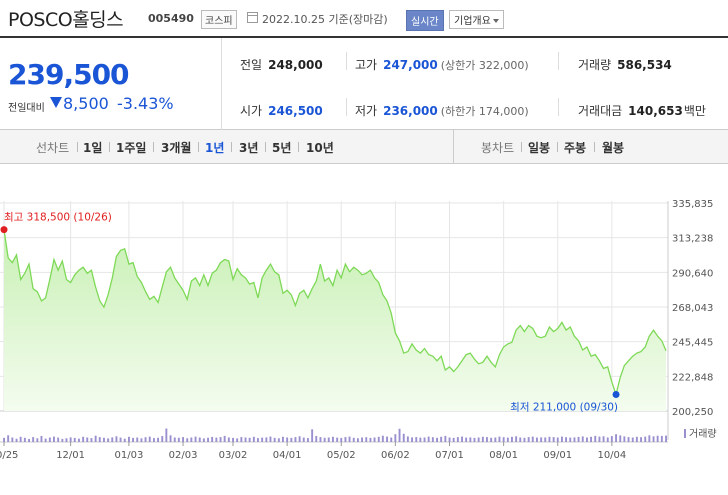 Image resolution: width=728 pixels, height=495 pixels. I want to click on realtime-button: 실시간, so click(425, 20).